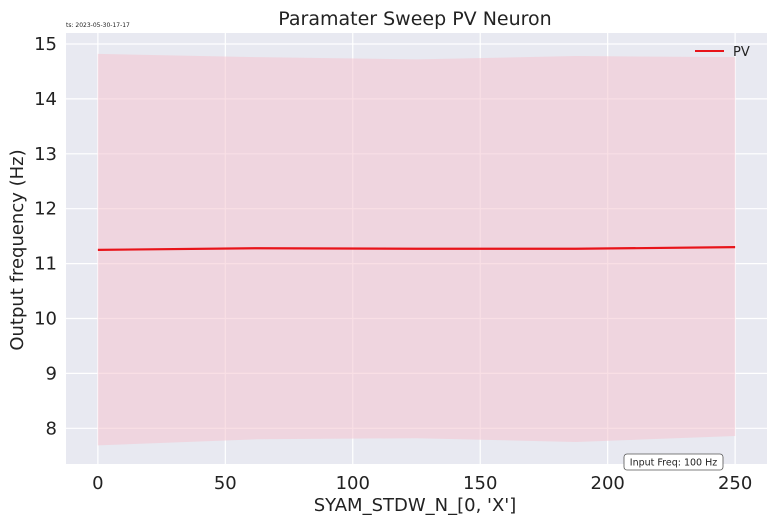  Describe the element at coordinates (414, 19) in the screenshot. I see `chart-title: Paramater Sweep PV Neuron` at that location.